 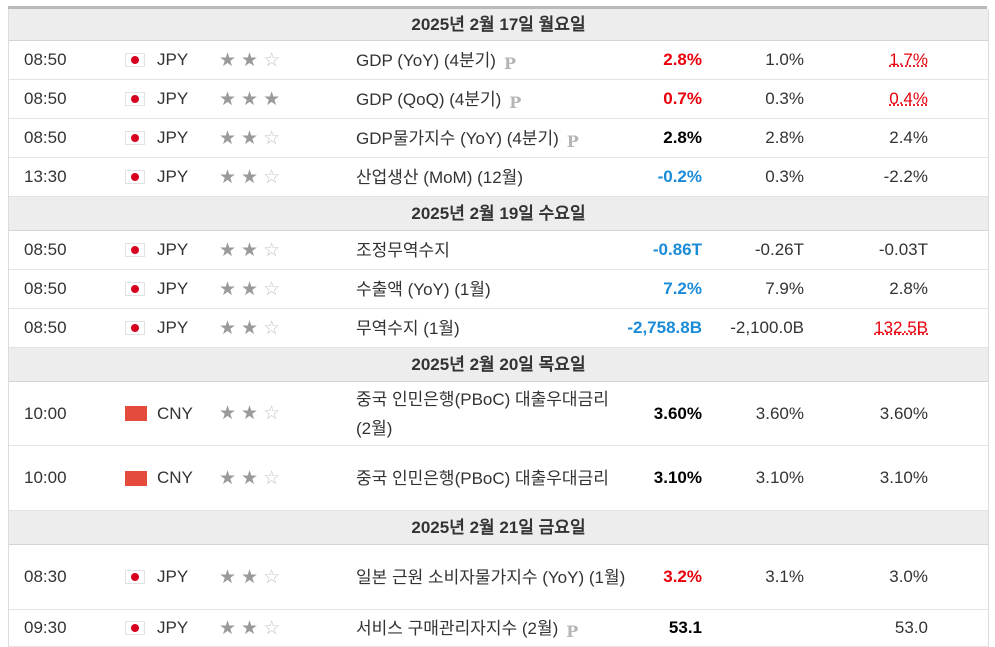 What do you see at coordinates (45, 176) in the screenshot?
I see `event-time: 13:30` at bounding box center [45, 176].